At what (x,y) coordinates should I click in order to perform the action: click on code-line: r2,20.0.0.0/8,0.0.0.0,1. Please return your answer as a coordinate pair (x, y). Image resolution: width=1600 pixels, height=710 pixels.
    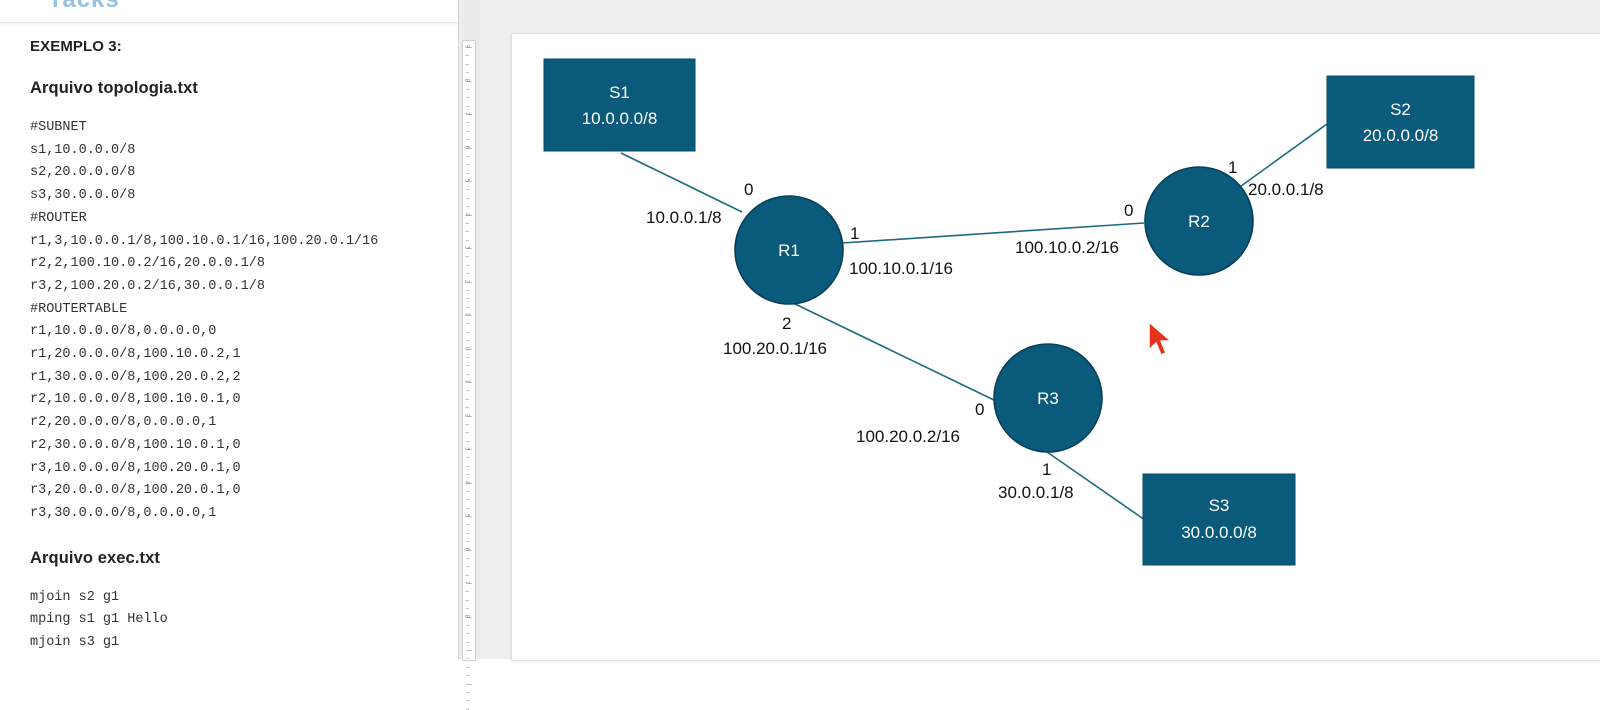
    Looking at the image, I should click on (123, 423).